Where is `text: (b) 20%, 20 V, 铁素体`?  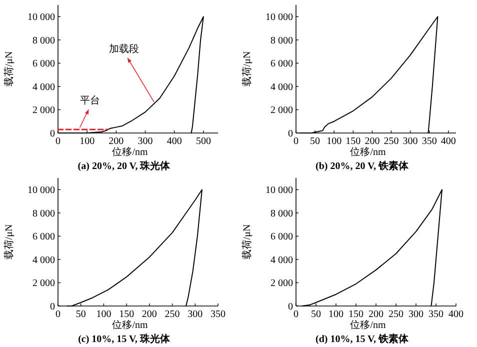
text: (b) 20%, 20 V, 铁素体 is located at coordinates (363, 166).